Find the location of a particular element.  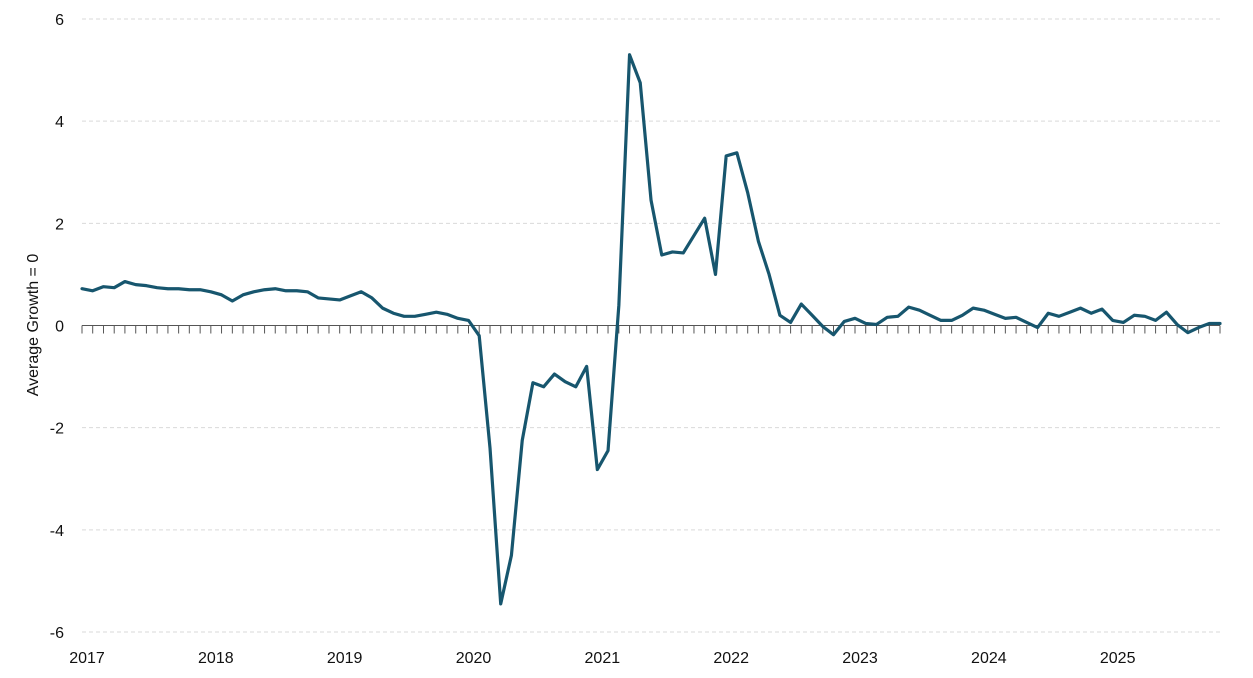

x-axis is located at coordinates (651, 329).